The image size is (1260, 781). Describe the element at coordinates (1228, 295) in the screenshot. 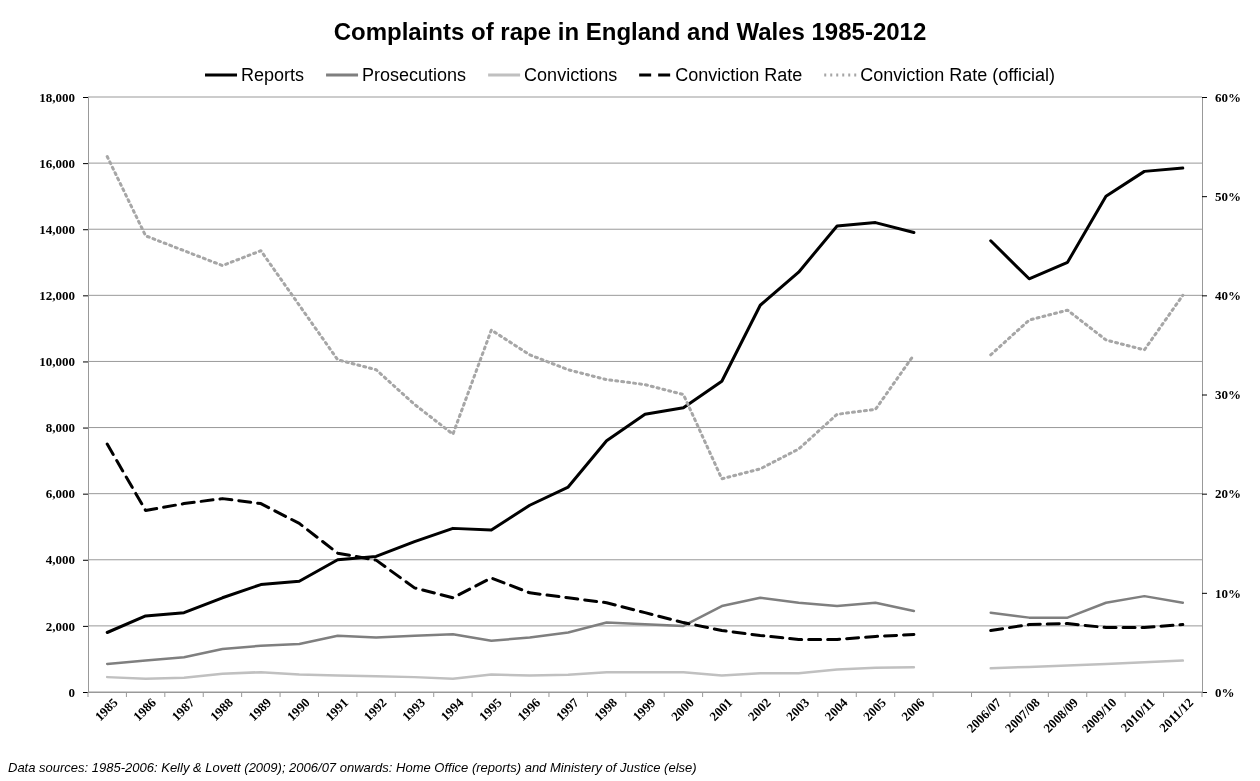

I see `y2-tick-label: 40%` at that location.